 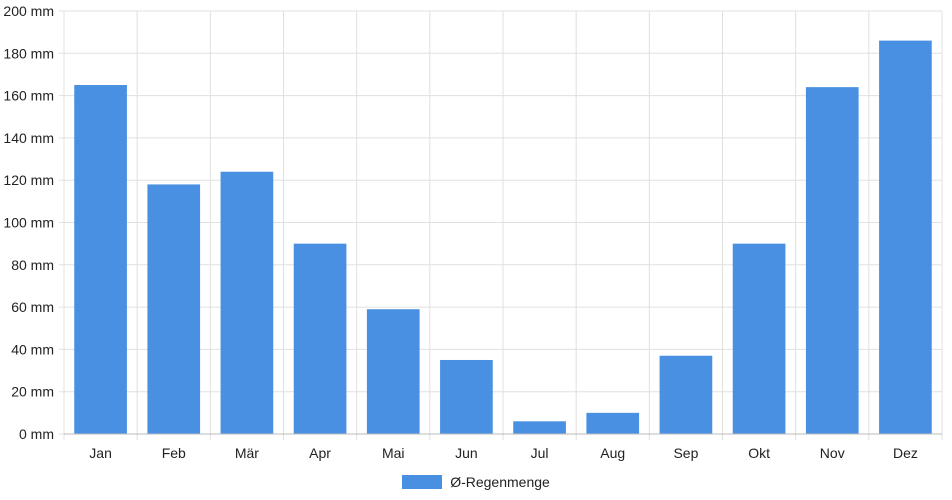 I want to click on y-tick-label: 120 mm, so click(x=28, y=180).